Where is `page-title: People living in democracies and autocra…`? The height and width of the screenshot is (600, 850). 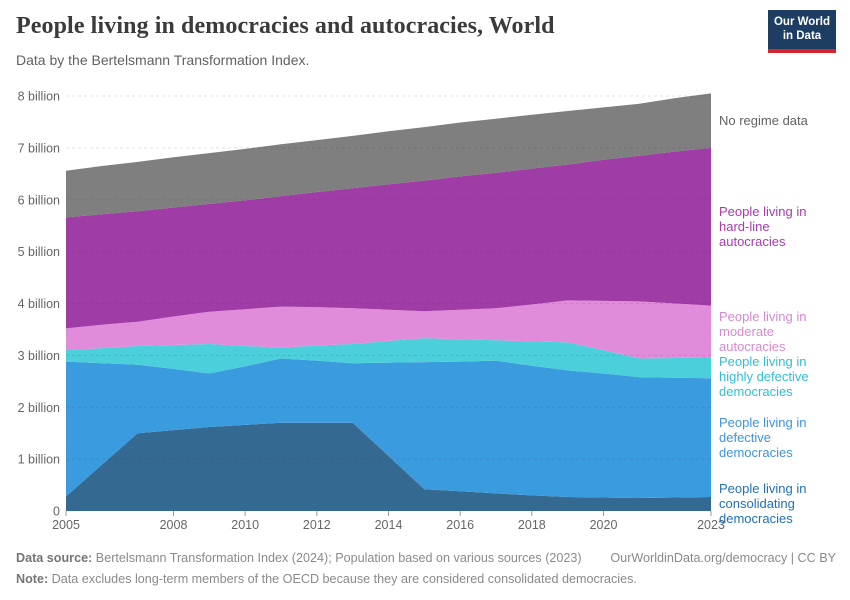 page-title: People living in democracies and autocra… is located at coordinates (285, 26).